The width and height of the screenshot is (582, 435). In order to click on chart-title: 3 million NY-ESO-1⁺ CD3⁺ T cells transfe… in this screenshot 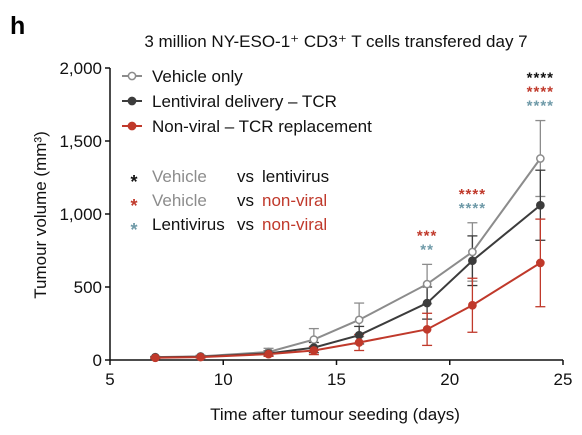, I will do `click(335, 41)`.